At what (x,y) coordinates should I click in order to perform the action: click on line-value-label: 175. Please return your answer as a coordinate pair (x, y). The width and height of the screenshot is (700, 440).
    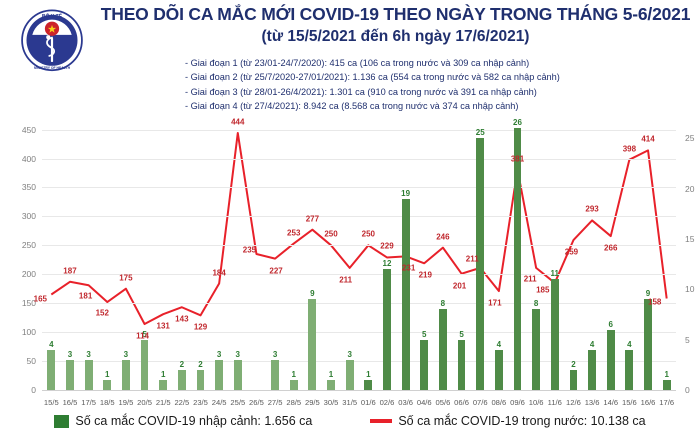
    Looking at the image, I should click on (126, 278).